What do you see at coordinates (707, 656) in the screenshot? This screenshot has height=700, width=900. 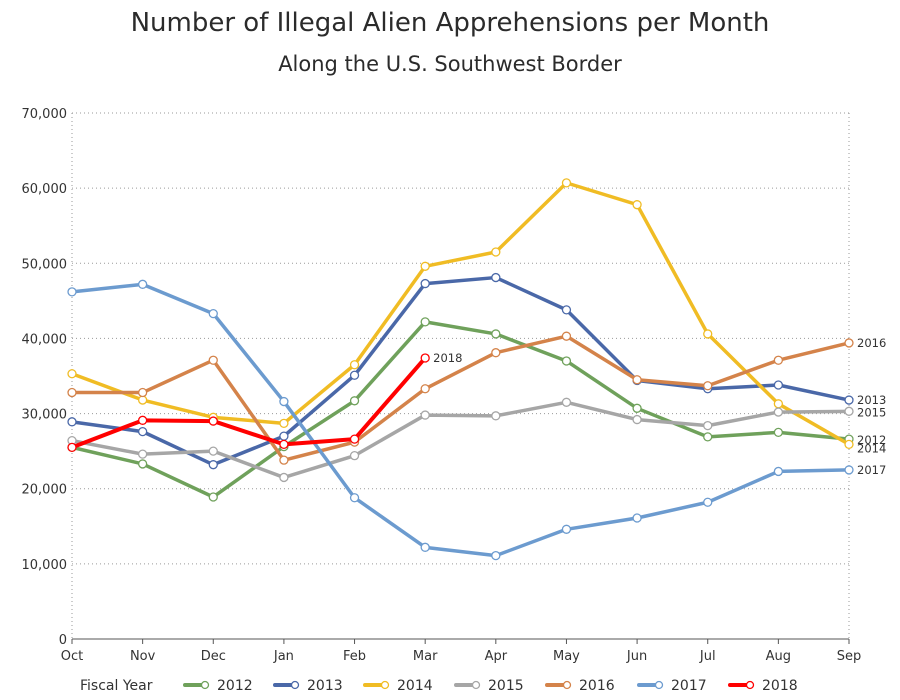 I see `x-tick-label: Jul` at bounding box center [707, 656].